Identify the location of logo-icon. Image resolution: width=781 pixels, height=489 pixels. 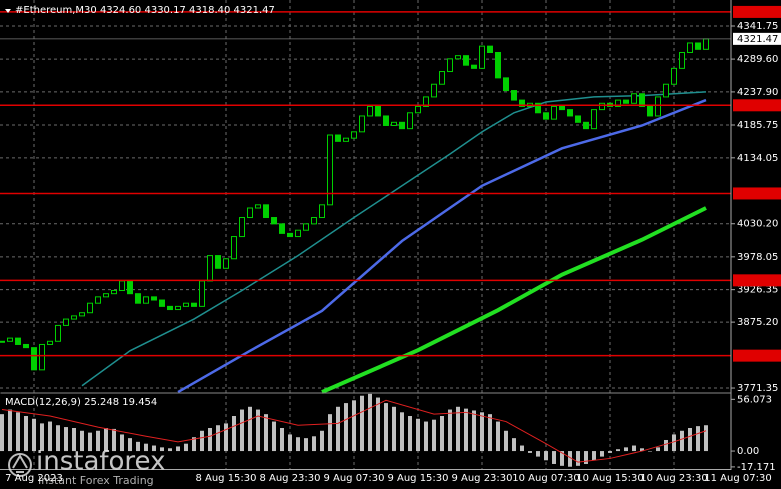
(20, 463).